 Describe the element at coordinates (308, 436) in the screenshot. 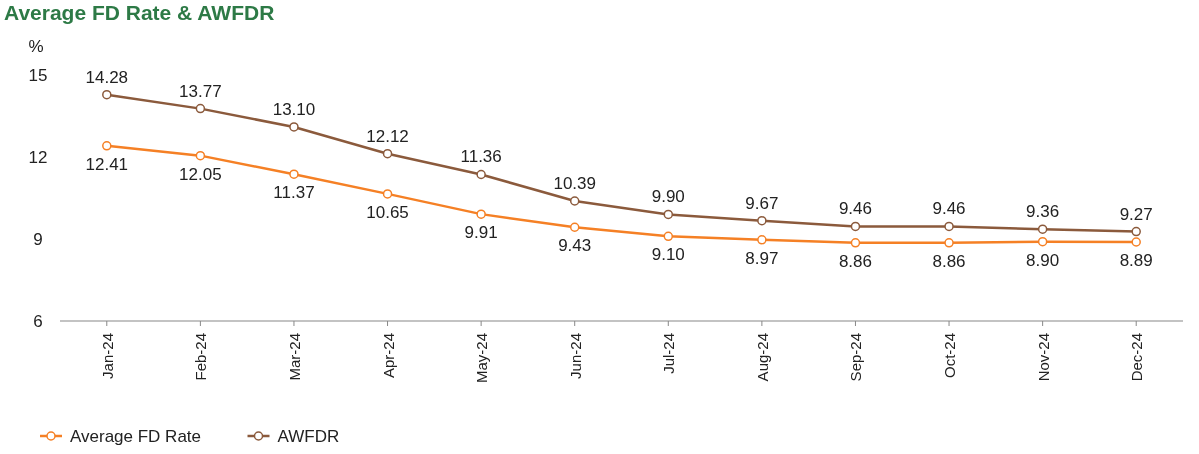

I see `legend-label: AWFDR` at that location.